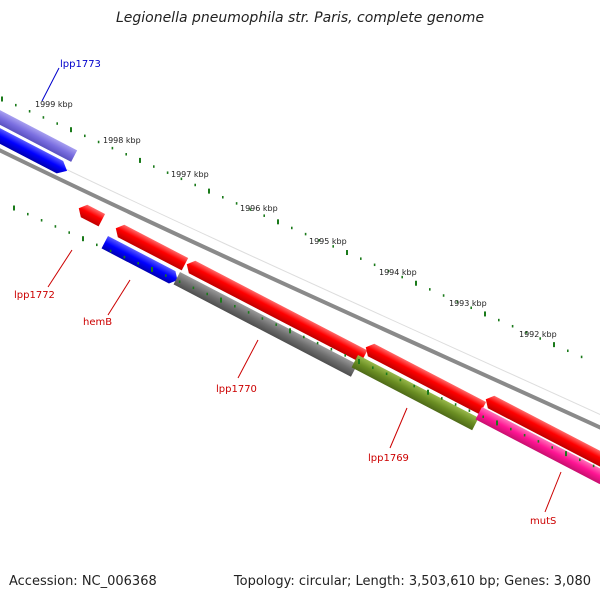  I want to click on accession-text: Accession: NC_006368, so click(83, 581).